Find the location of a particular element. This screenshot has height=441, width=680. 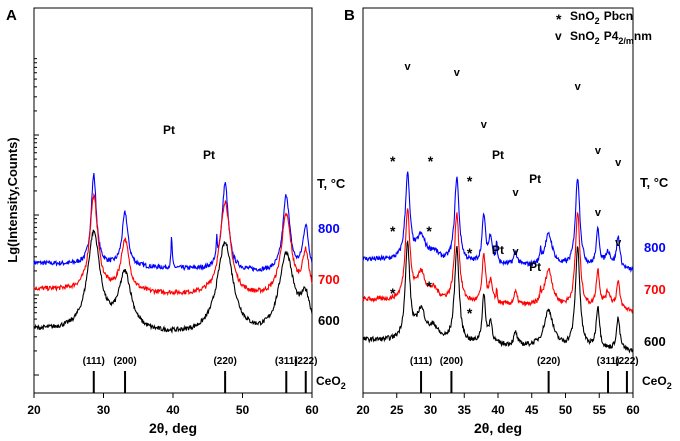

panel-a-x-axis-label: 2θ, deg is located at coordinates (173, 428).